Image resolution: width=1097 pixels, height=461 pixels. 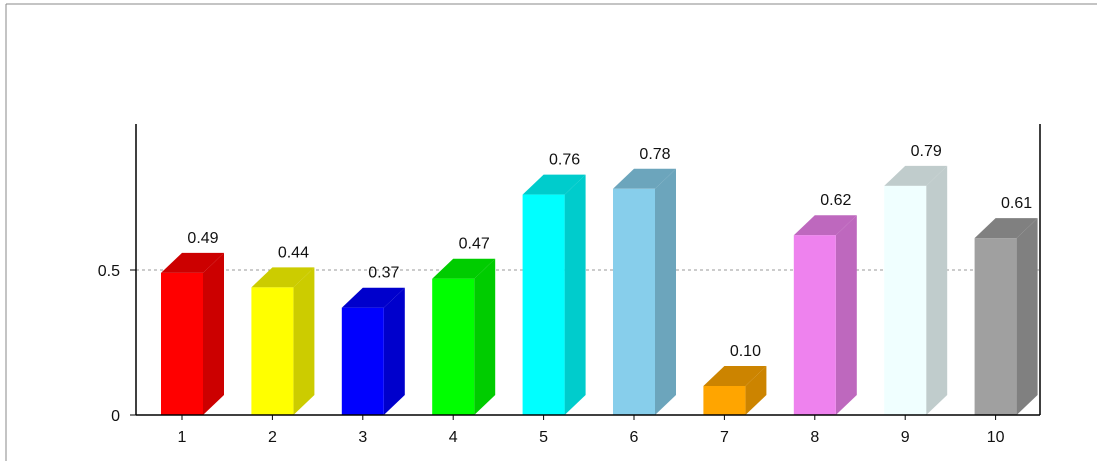 I want to click on y-tick-label: 0, so click(x=115, y=416).